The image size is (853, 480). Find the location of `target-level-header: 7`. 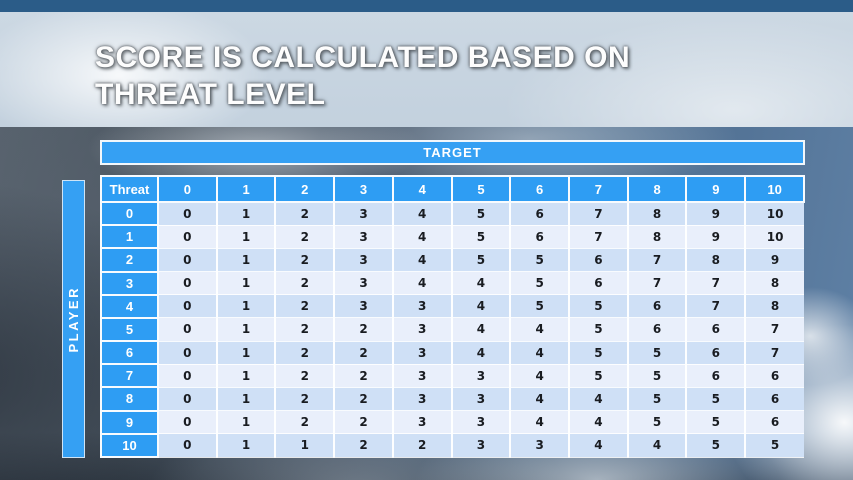

target-level-header: 7 is located at coordinates (598, 189).